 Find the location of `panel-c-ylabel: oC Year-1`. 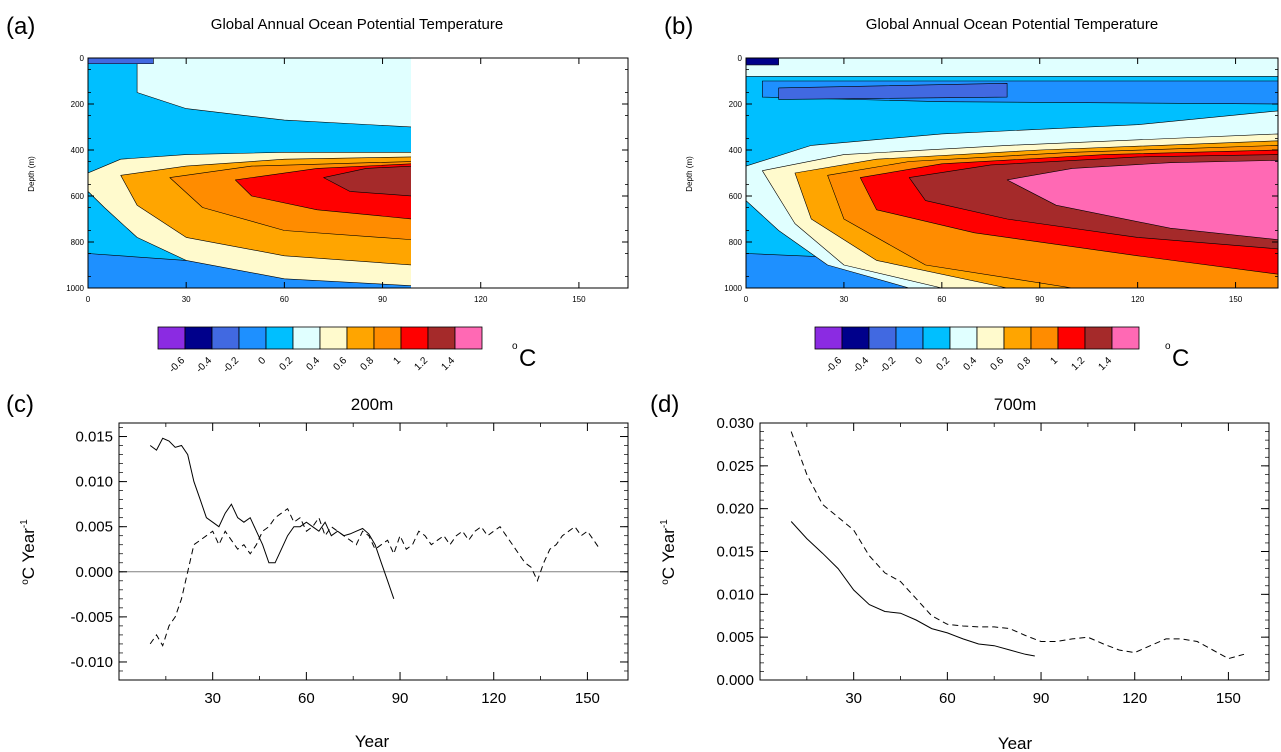

panel-c-ylabel: oC Year-1 is located at coordinates (28, 552).